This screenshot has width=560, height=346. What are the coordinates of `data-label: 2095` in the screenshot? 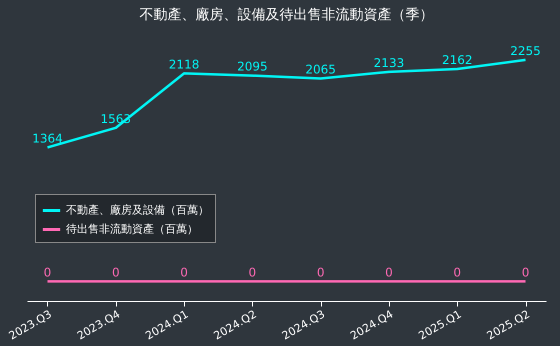 It's located at (252, 67).